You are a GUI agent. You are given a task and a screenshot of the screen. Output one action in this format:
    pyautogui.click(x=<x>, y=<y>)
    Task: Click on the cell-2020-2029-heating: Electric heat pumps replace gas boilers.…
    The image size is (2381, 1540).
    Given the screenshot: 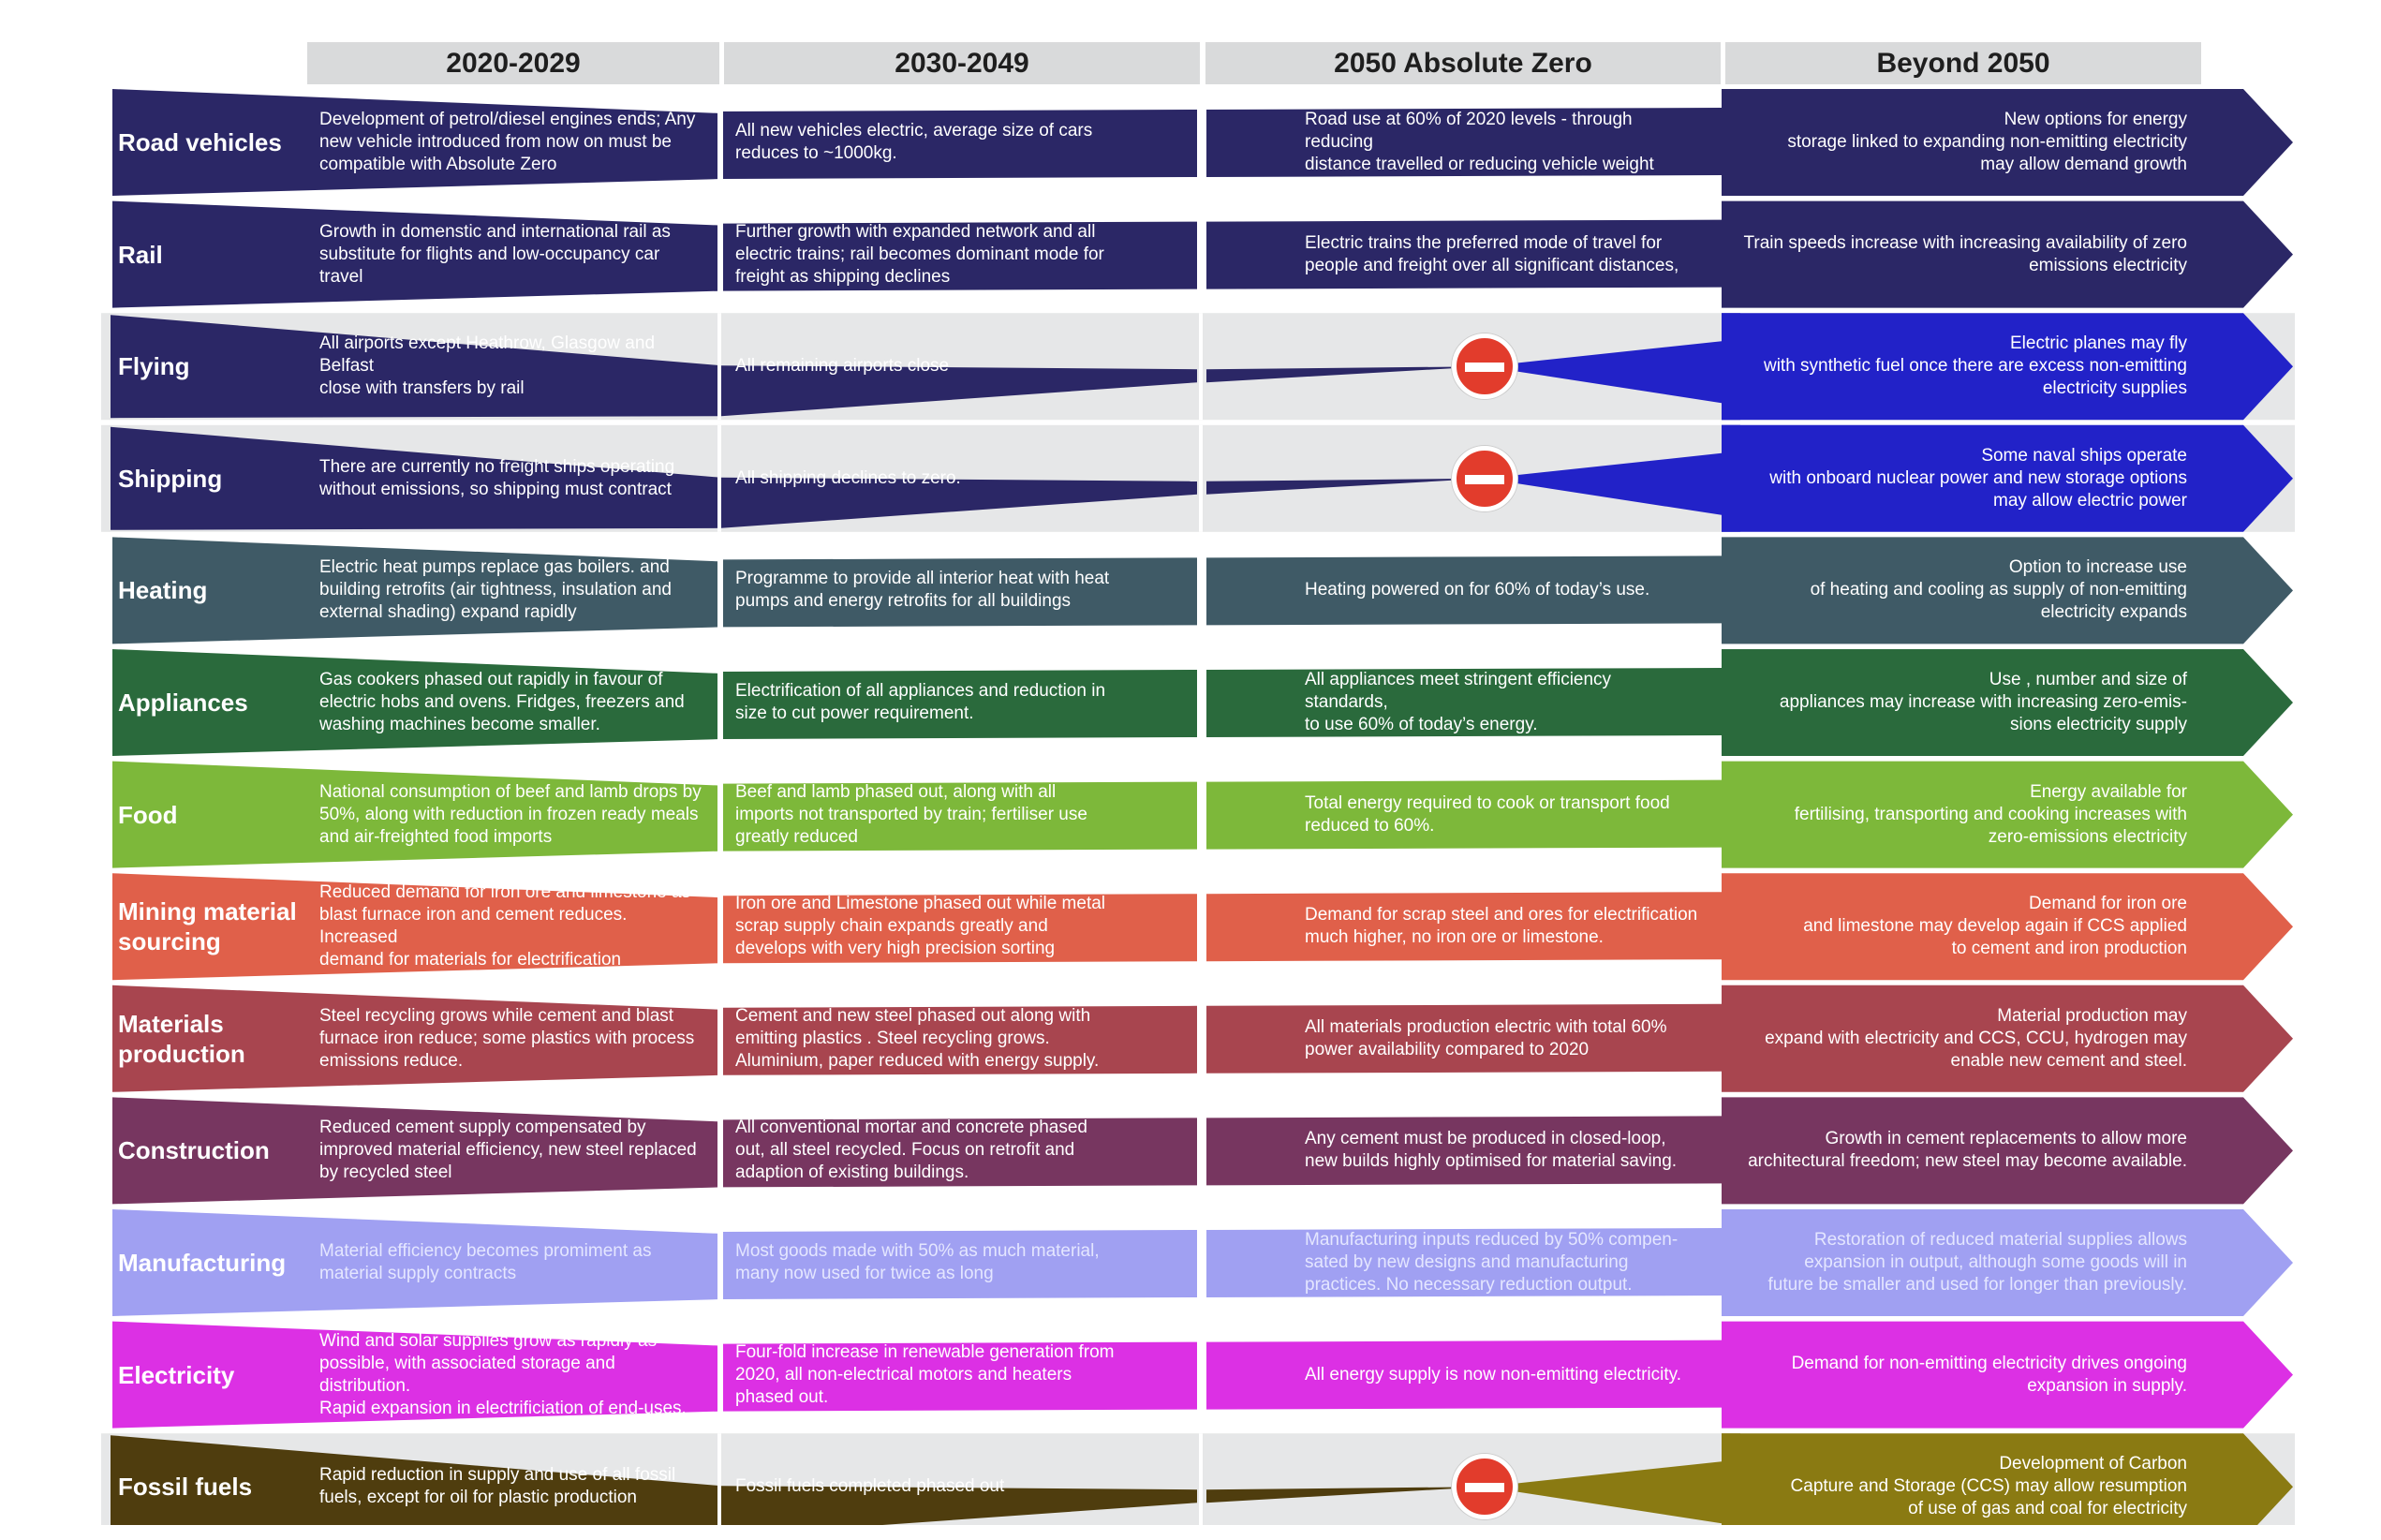 What is the action you would take?
    pyautogui.click(x=496, y=590)
    